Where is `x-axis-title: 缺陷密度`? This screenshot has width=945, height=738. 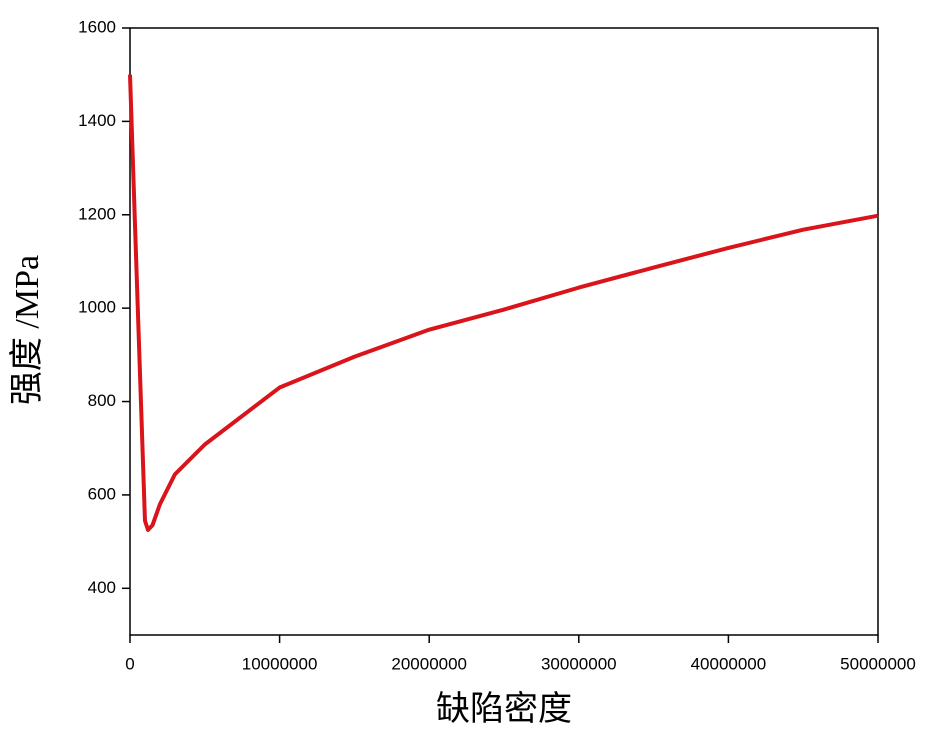
x-axis-title: 缺陷密度 is located at coordinates (504, 709).